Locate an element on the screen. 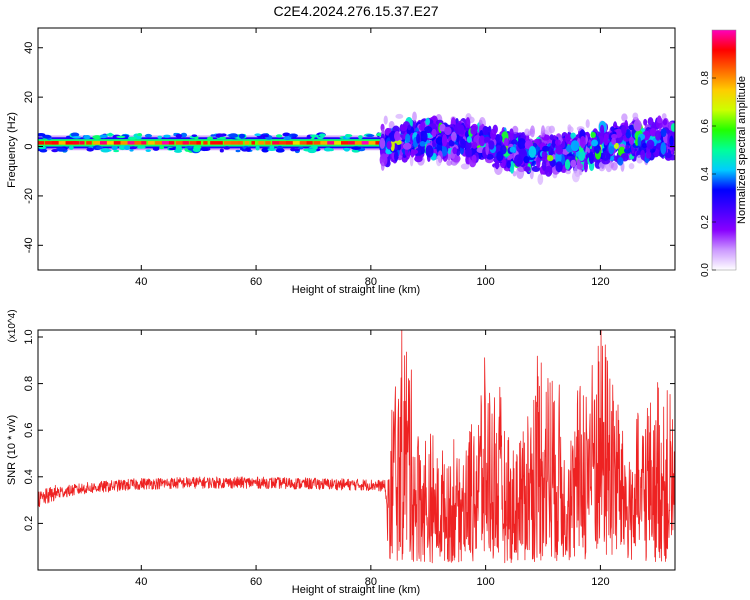  spectrogram-ytick-label: 20 is located at coordinates (29, 97).